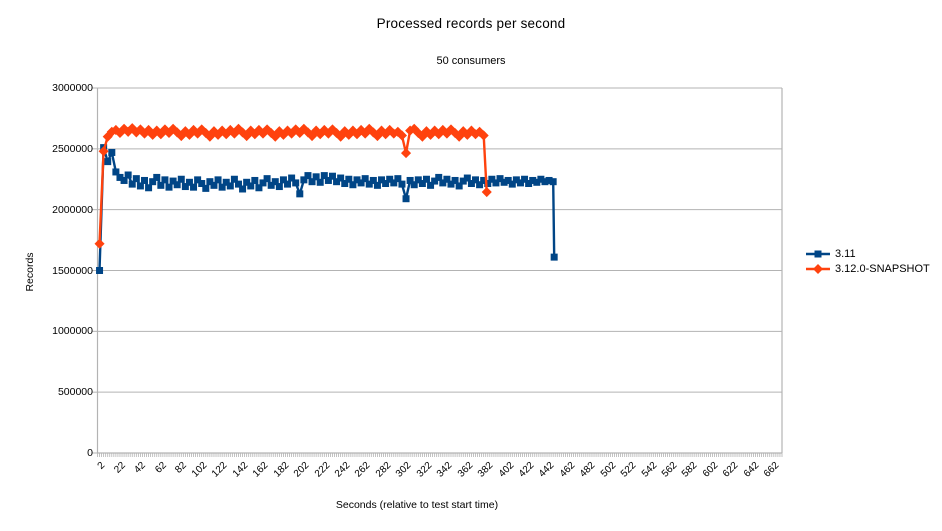 This screenshot has width=942, height=531. I want to click on x-axis-title: Seconds (relative to test start time), so click(417, 505).